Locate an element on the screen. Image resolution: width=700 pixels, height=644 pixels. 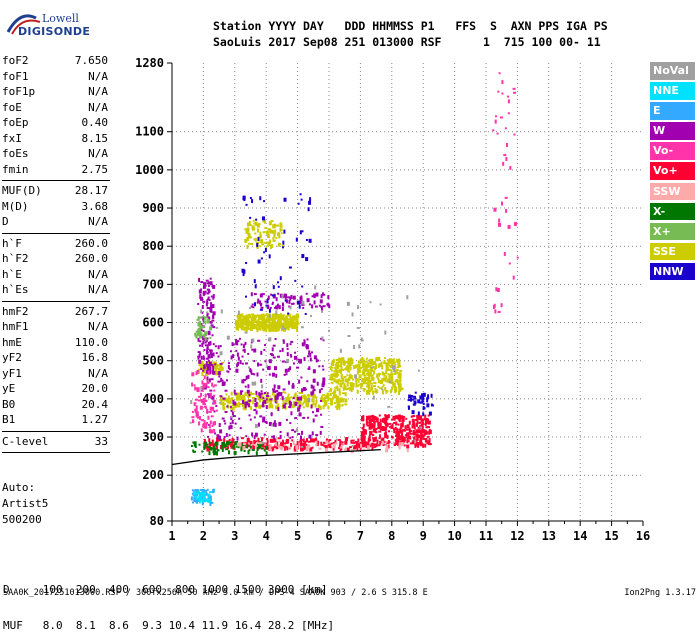
legend-item: E is located at coordinates (672, 111).